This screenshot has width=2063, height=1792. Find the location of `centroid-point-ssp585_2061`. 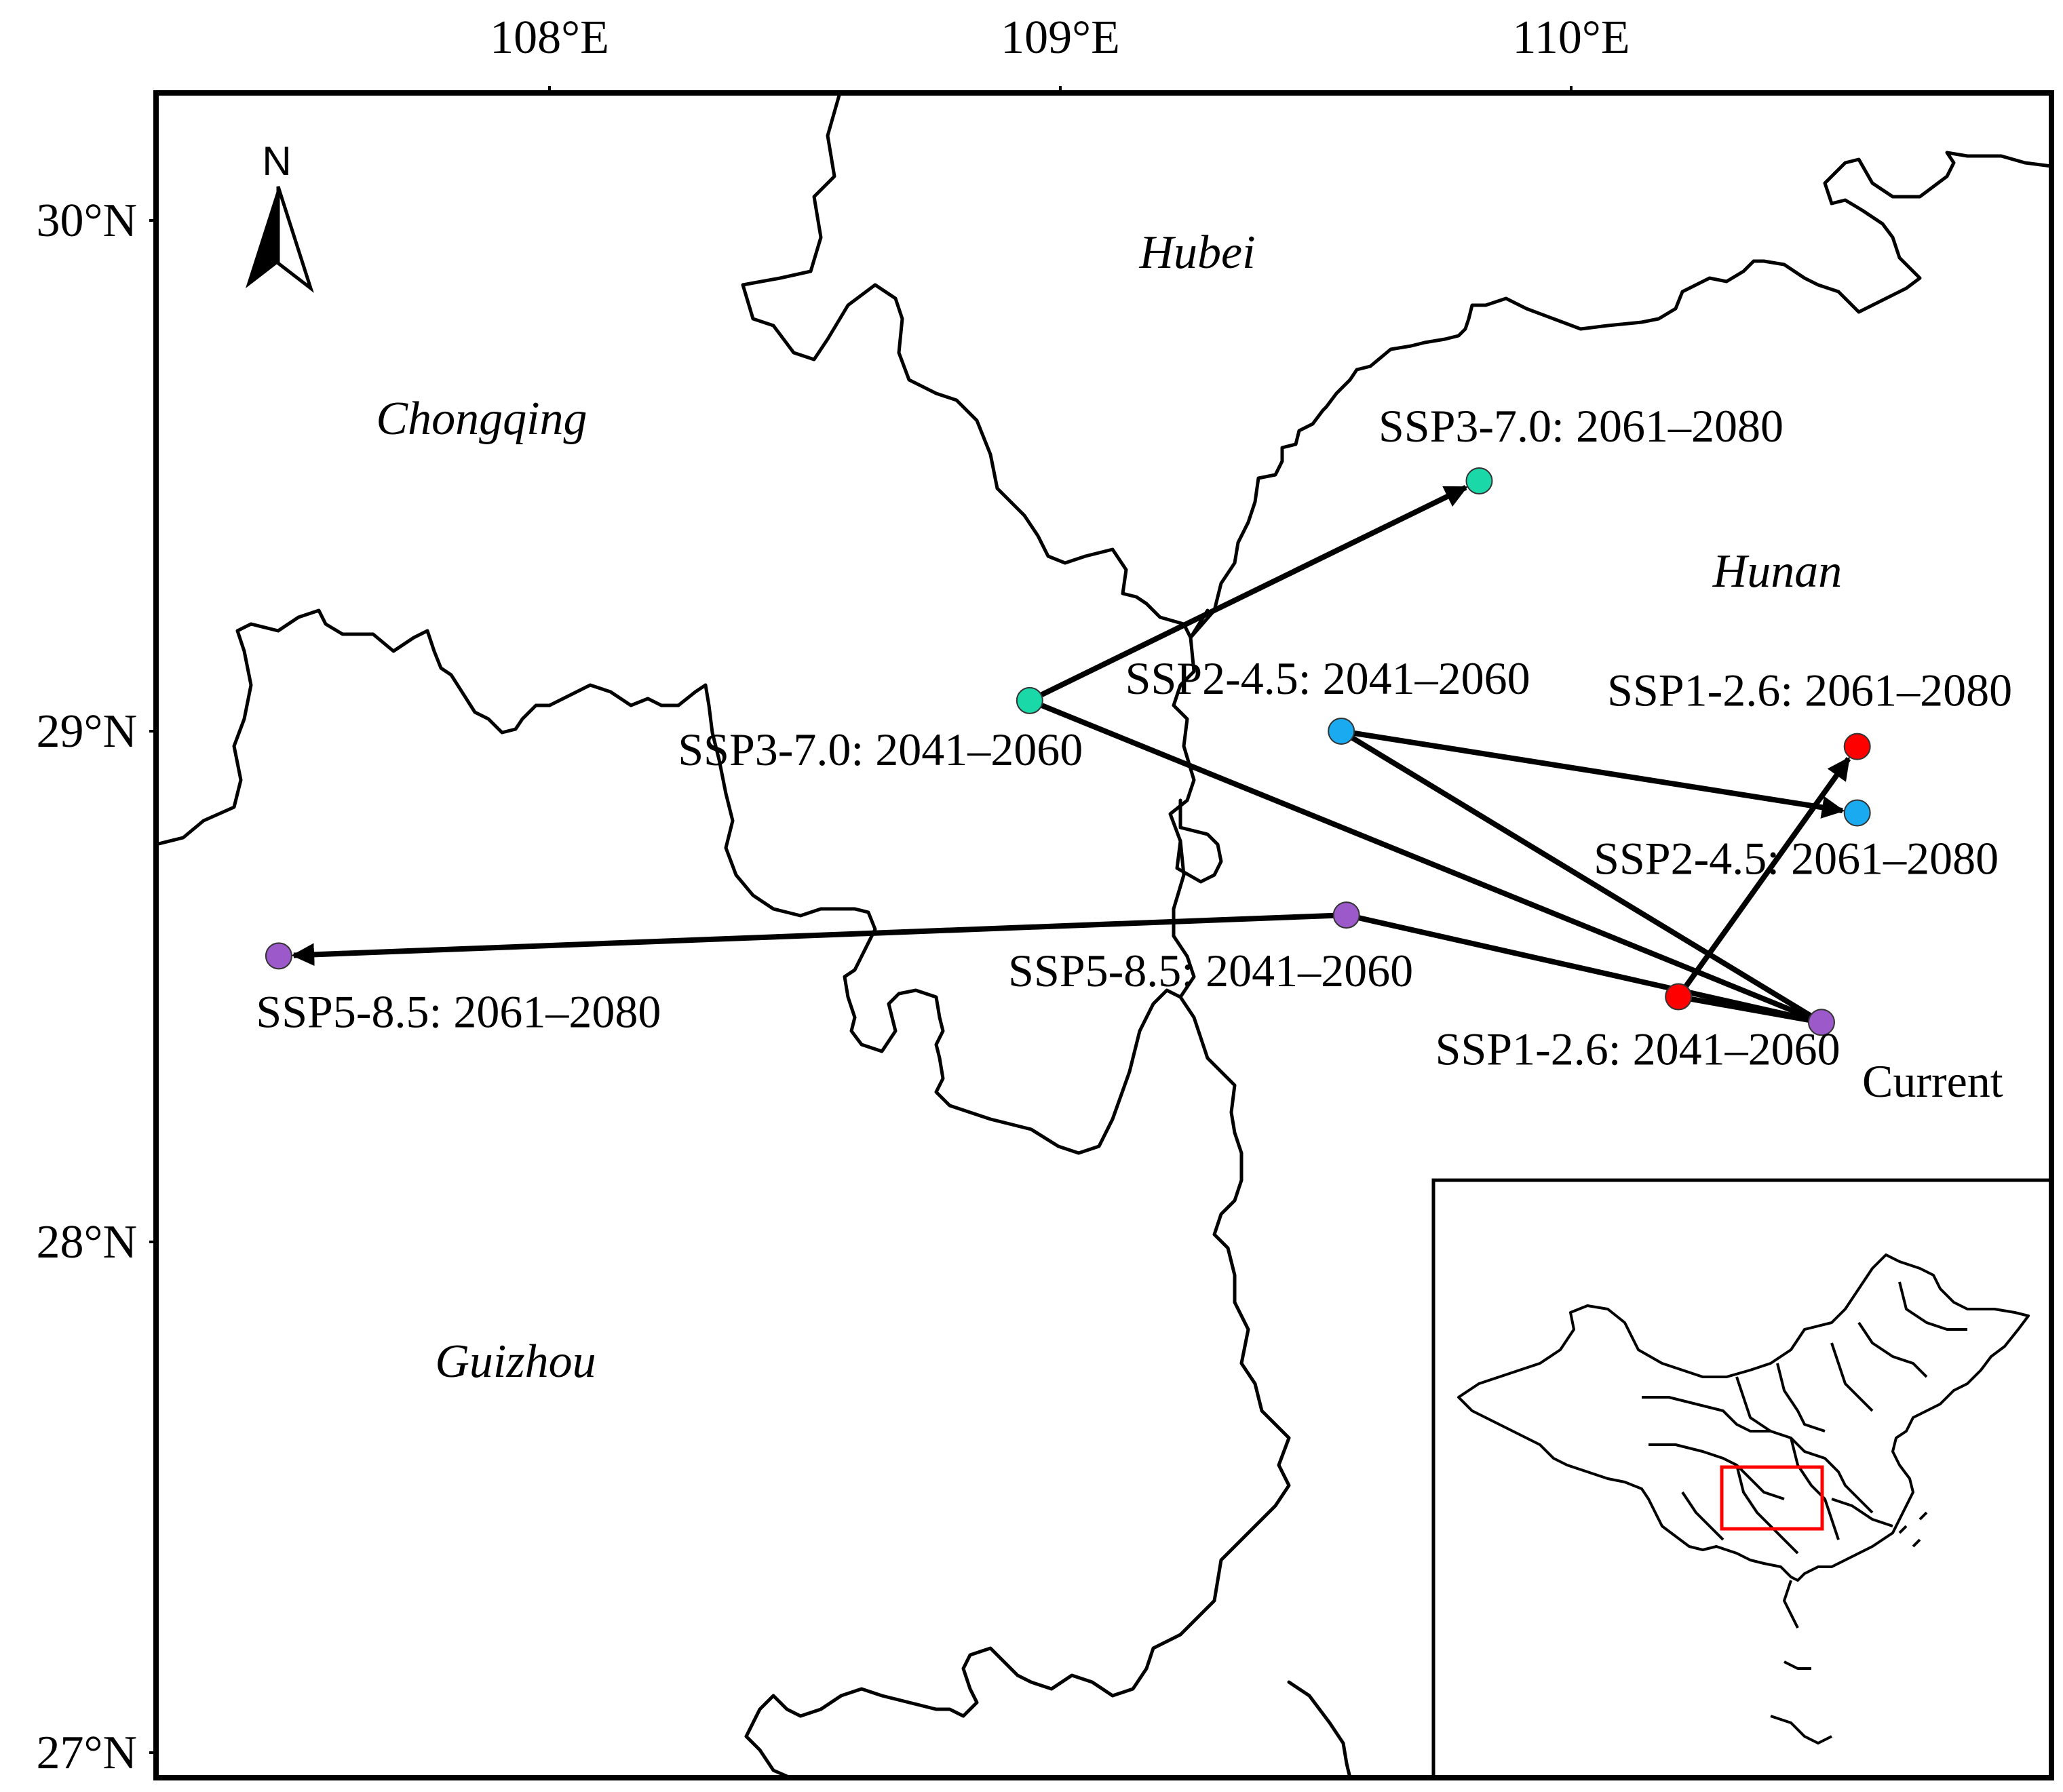

centroid-point-ssp585_2061 is located at coordinates (278, 956).